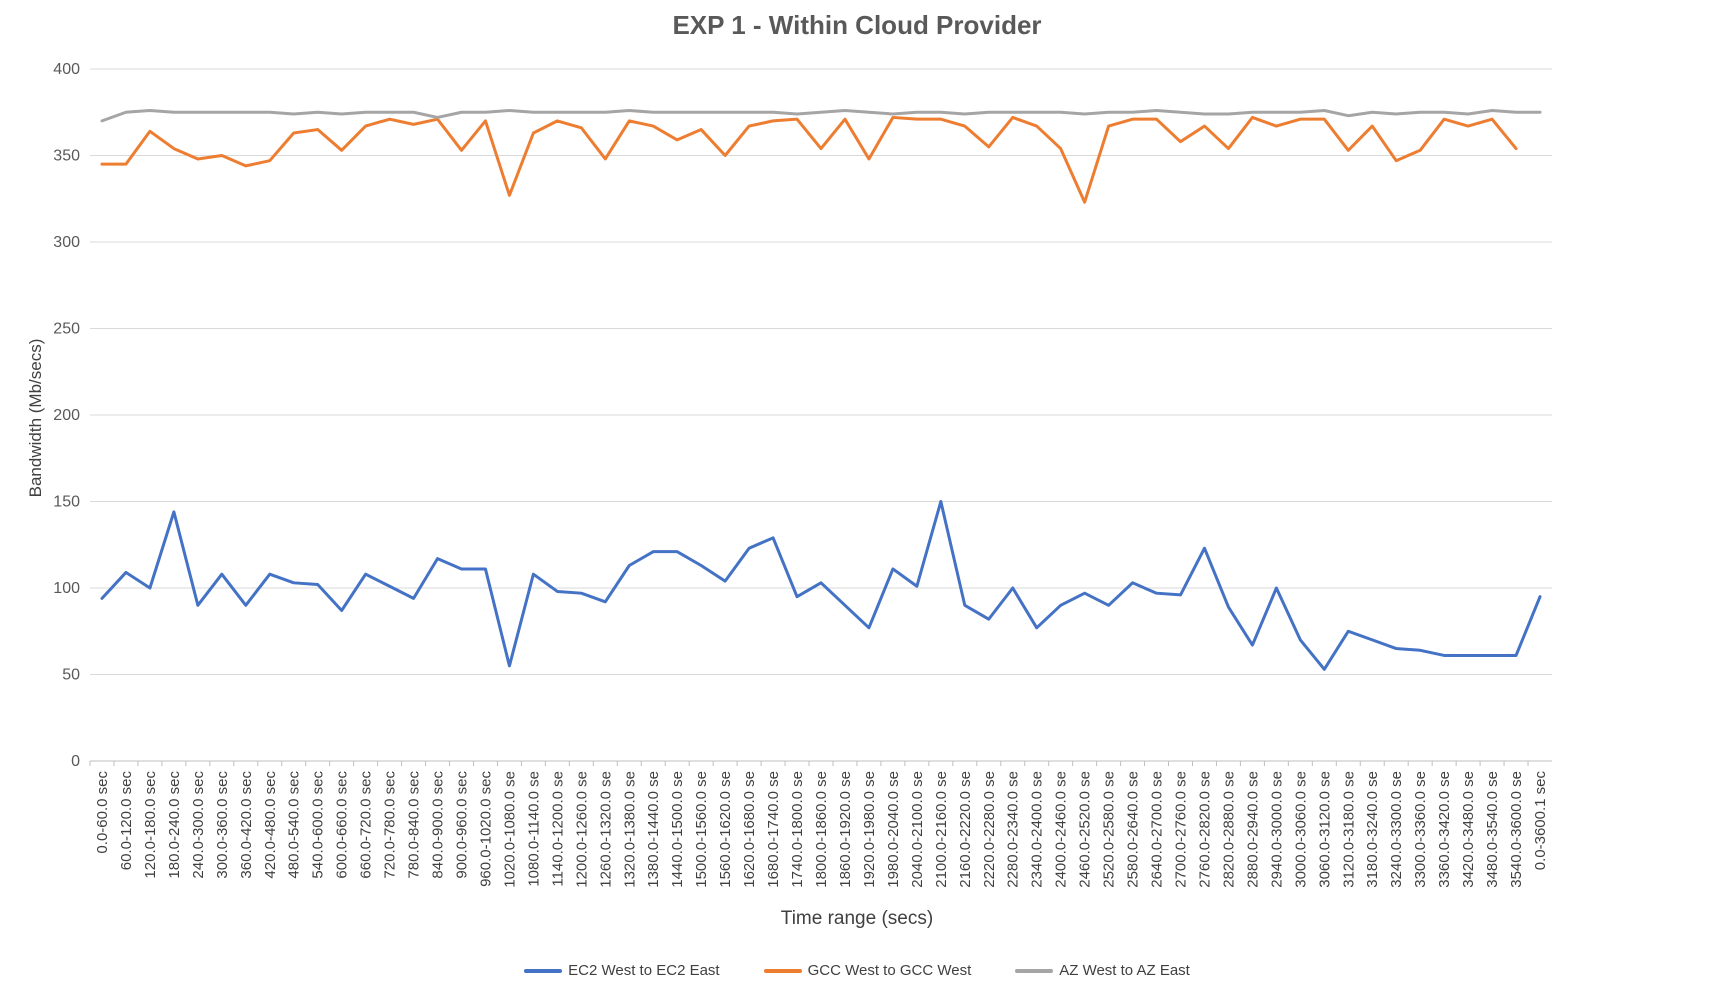 This screenshot has height=994, width=1714. What do you see at coordinates (821, 116) in the screenshot?
I see `series-line-az` at bounding box center [821, 116].